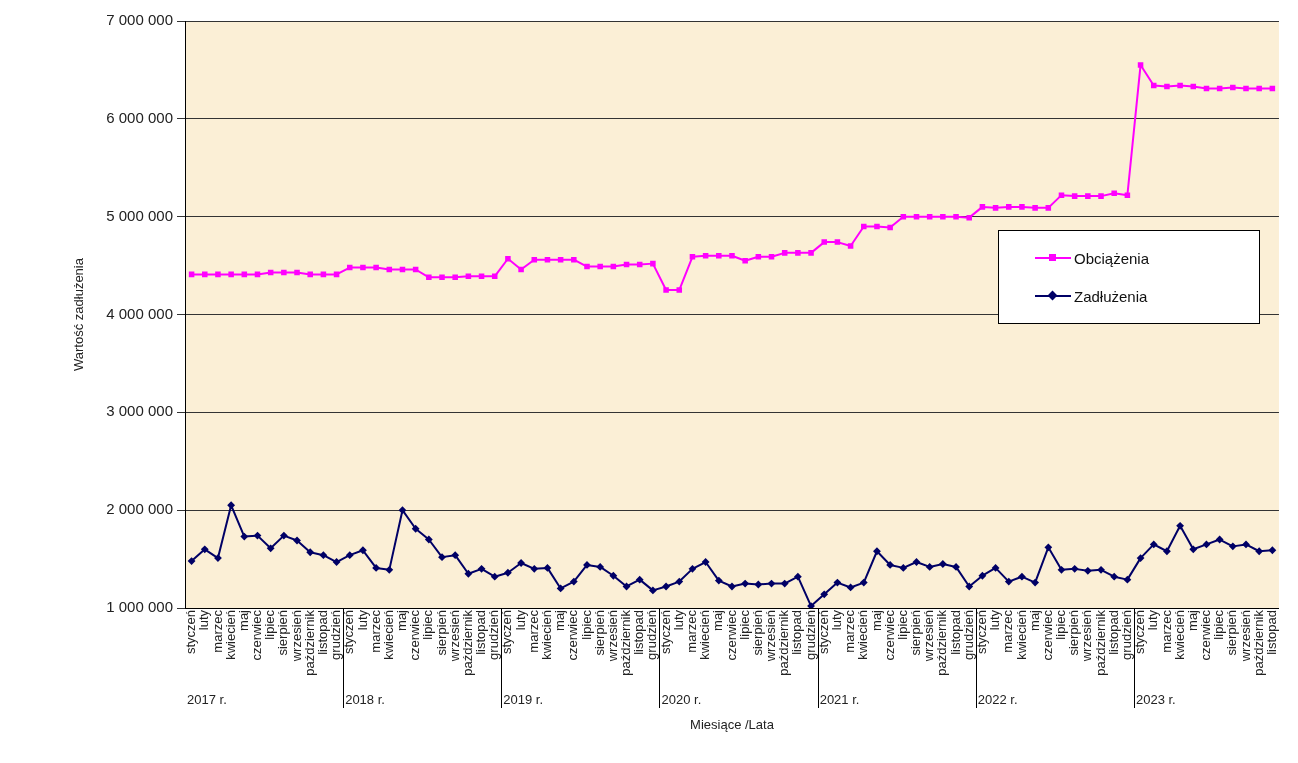  What do you see at coordinates (681, 699) in the screenshot?
I see `text: 2020 r.` at bounding box center [681, 699].